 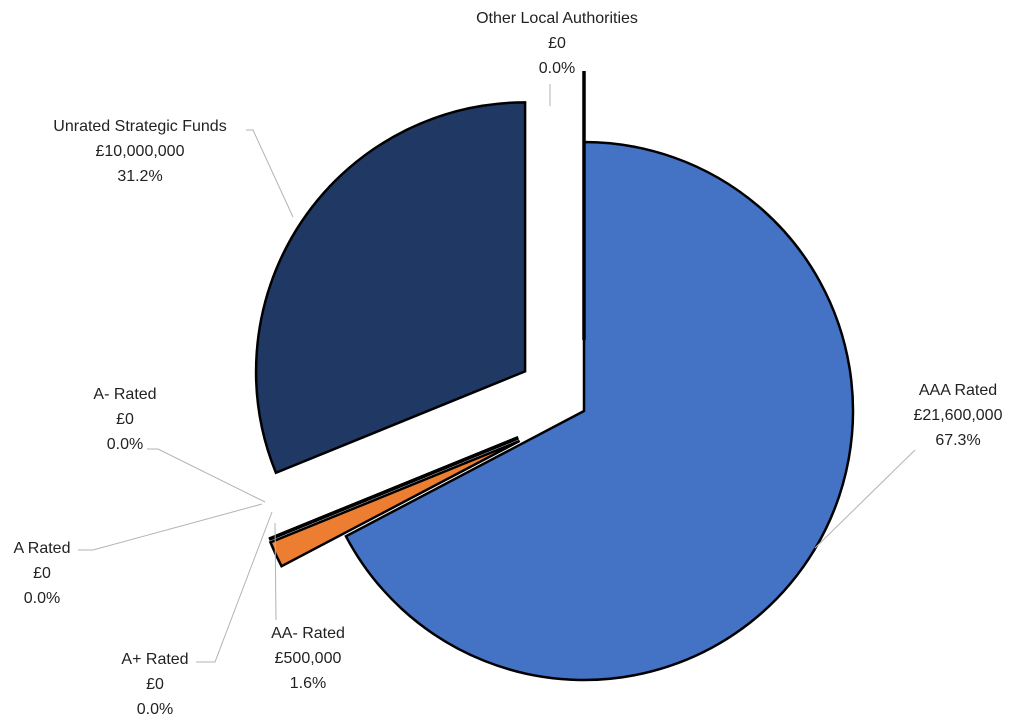 What do you see at coordinates (308, 683) in the screenshot?
I see `label-percent-aa-rated: 1.6%` at bounding box center [308, 683].